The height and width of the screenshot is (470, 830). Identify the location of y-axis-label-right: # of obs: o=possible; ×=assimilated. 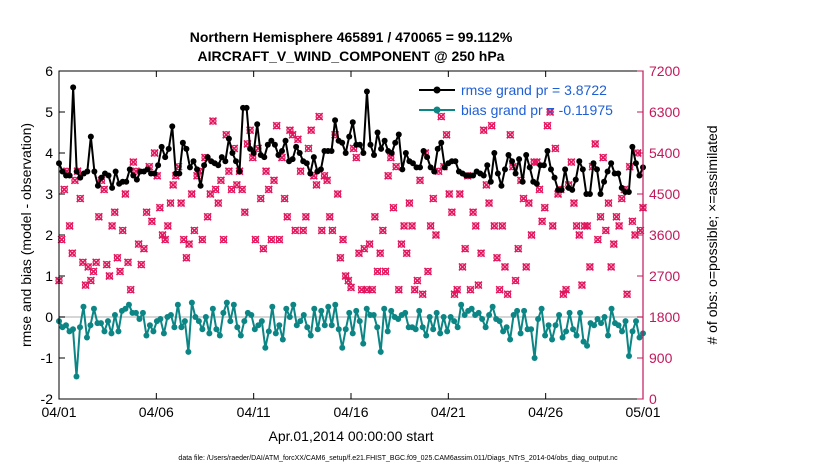
(712, 234).